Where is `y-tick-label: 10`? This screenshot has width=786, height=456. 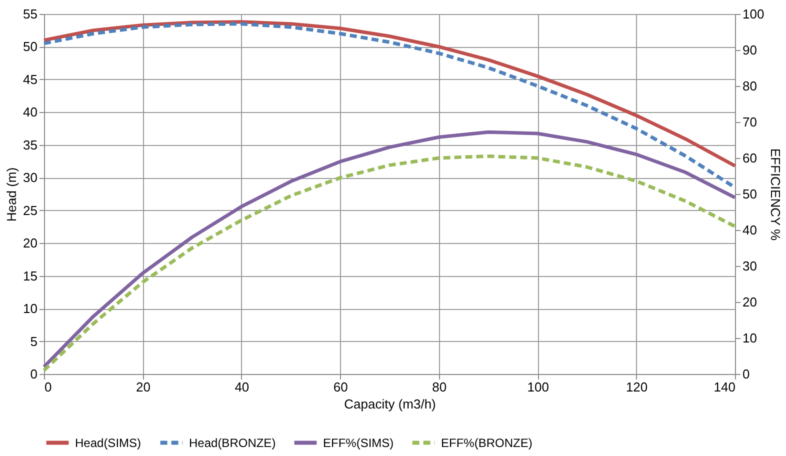 y-tick-label: 10 is located at coordinates (30, 308).